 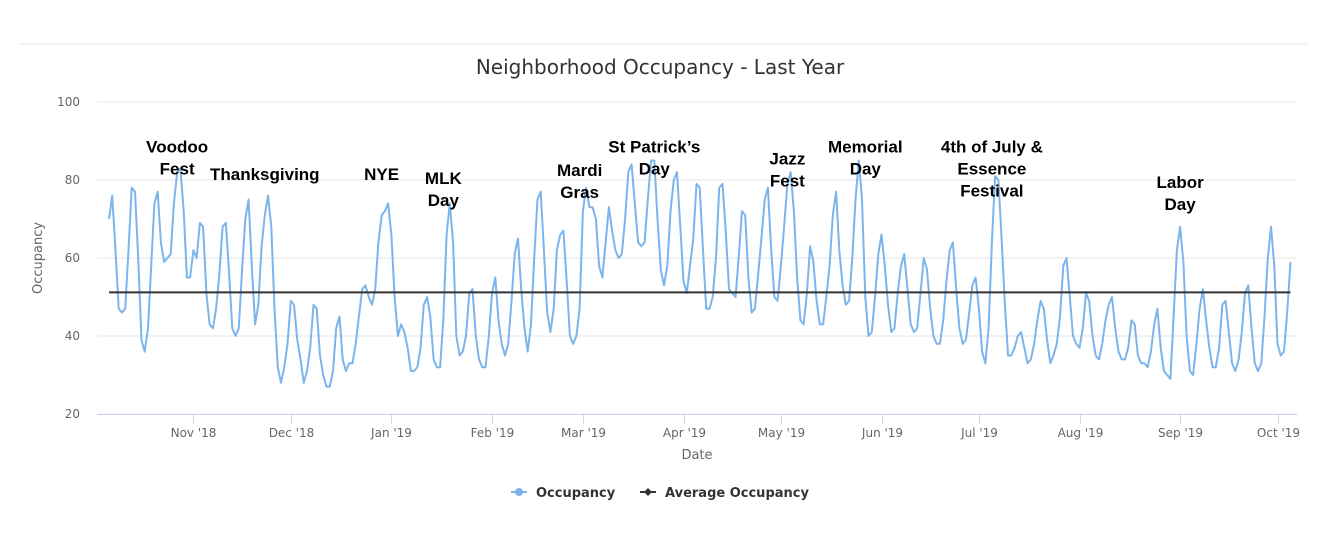 What do you see at coordinates (865, 147) in the screenshot?
I see `event-annotation-label: Memorial` at bounding box center [865, 147].